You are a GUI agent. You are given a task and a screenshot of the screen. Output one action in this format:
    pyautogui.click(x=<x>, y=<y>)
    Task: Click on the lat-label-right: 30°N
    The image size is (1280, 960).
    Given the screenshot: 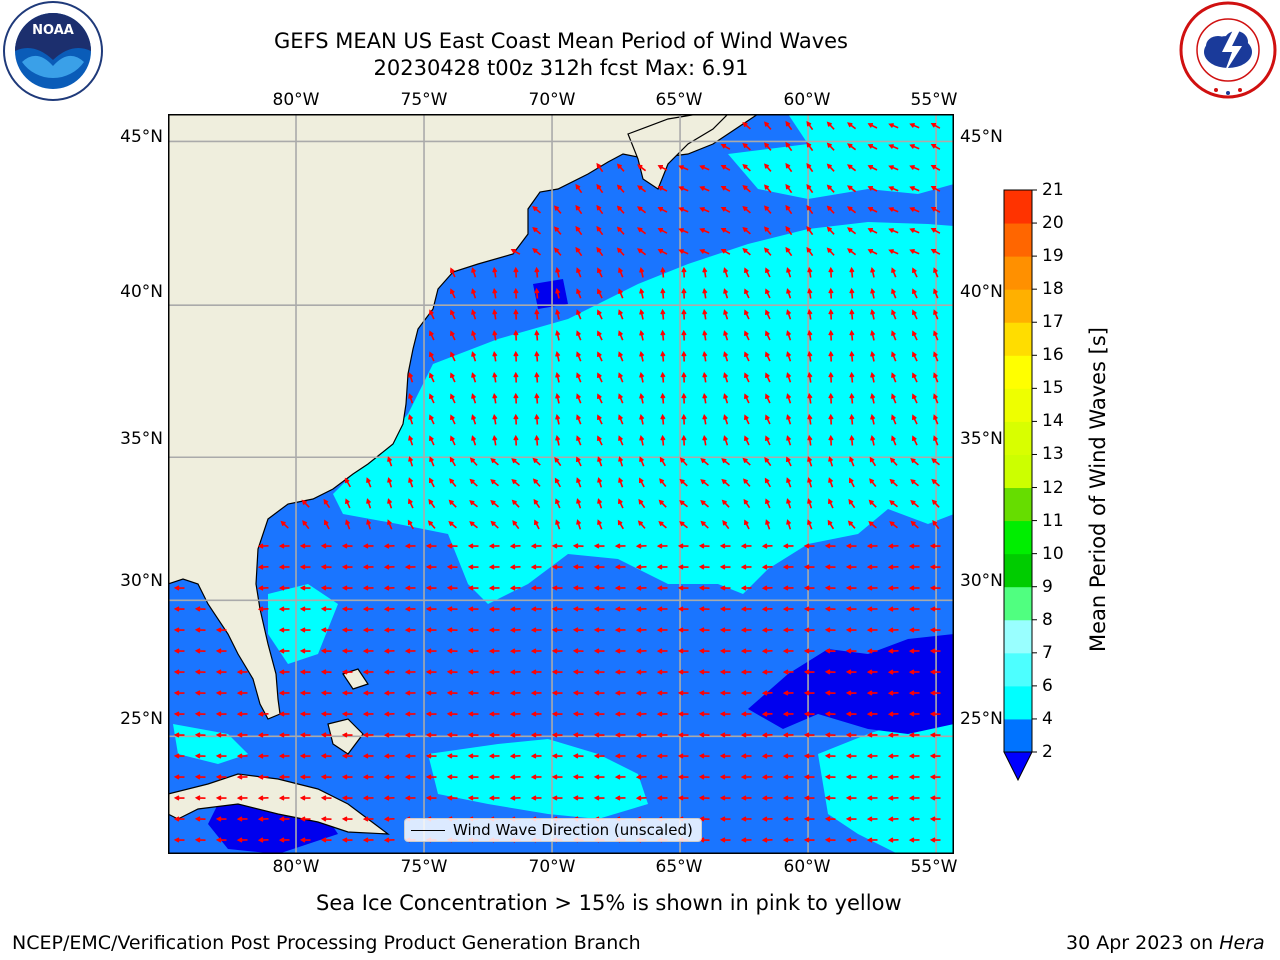 What is the action you would take?
    pyautogui.click(x=981, y=581)
    